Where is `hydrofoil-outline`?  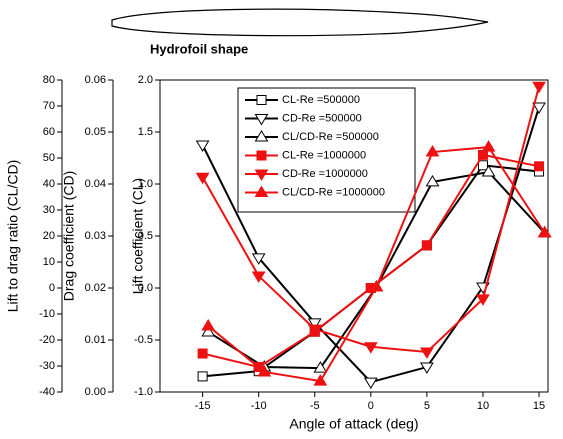
hydrofoil-outline is located at coordinates (300, 22).